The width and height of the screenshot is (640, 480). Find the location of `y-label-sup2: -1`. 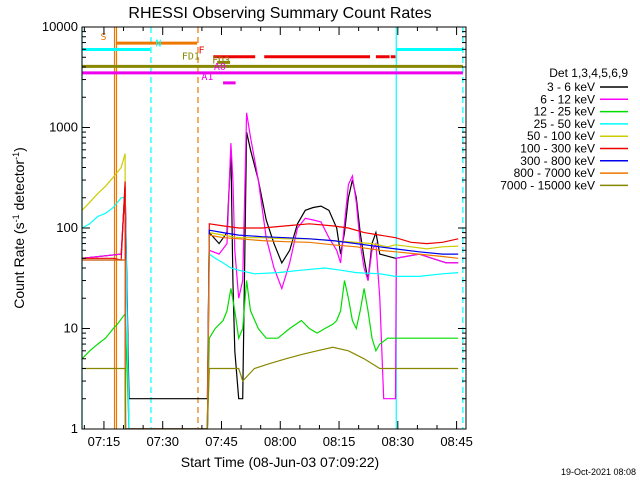

y-label-sup2: -1 is located at coordinates (16, 156).